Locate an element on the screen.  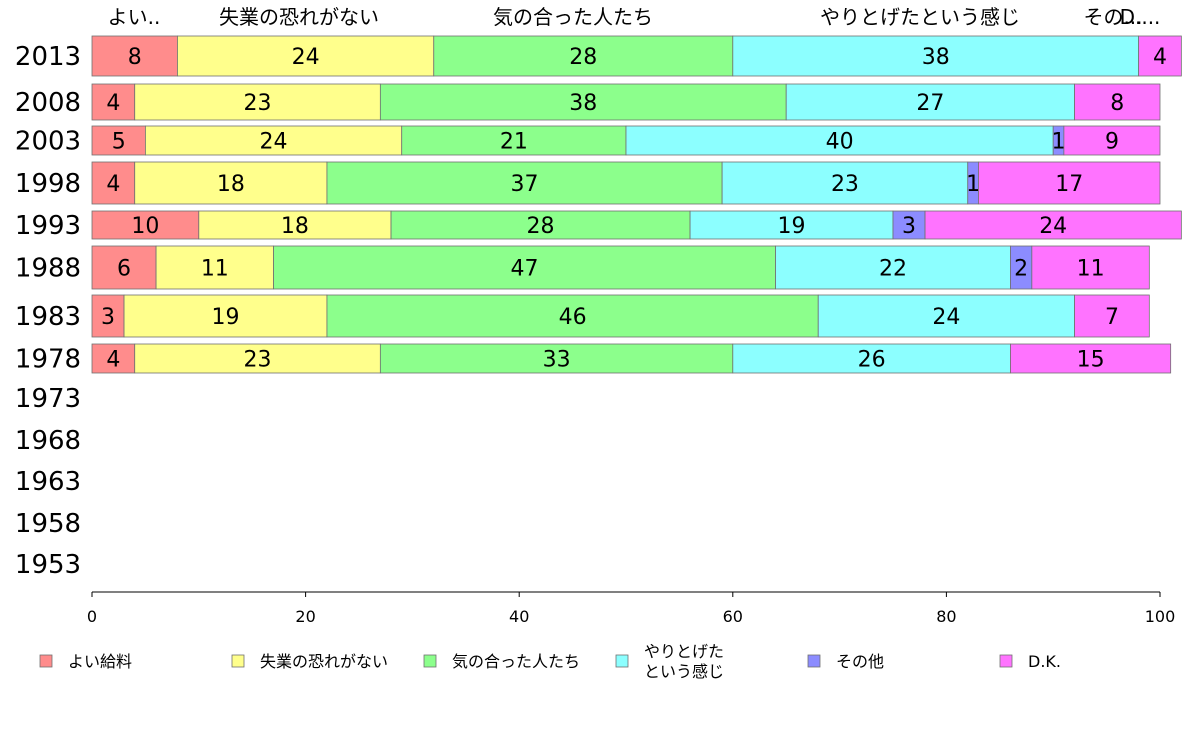
x-axis-tick-label: 0 is located at coordinates (92, 616).